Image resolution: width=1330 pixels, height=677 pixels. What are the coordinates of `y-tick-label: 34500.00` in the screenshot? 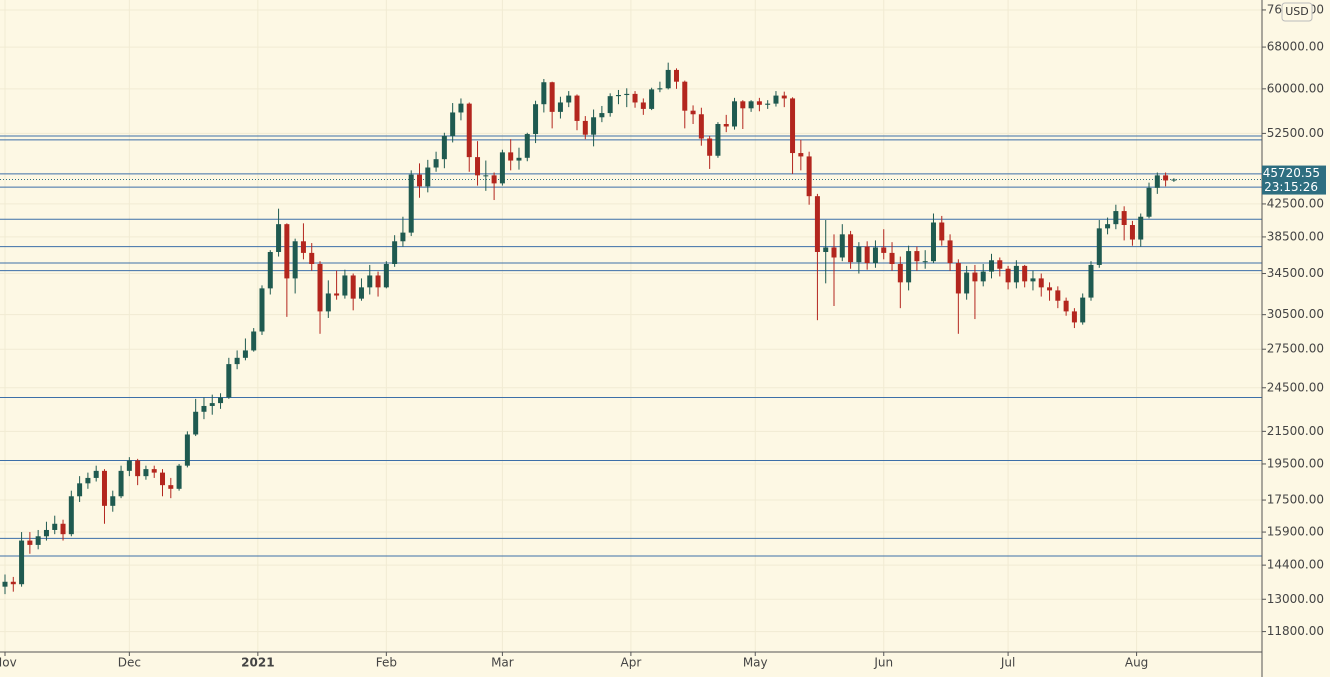 It's located at (1295, 273).